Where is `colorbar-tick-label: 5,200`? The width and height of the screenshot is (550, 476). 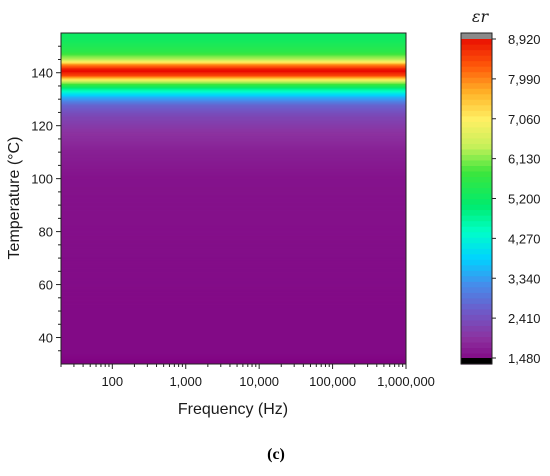 colorbar-tick-label: 5,200 is located at coordinates (524, 199).